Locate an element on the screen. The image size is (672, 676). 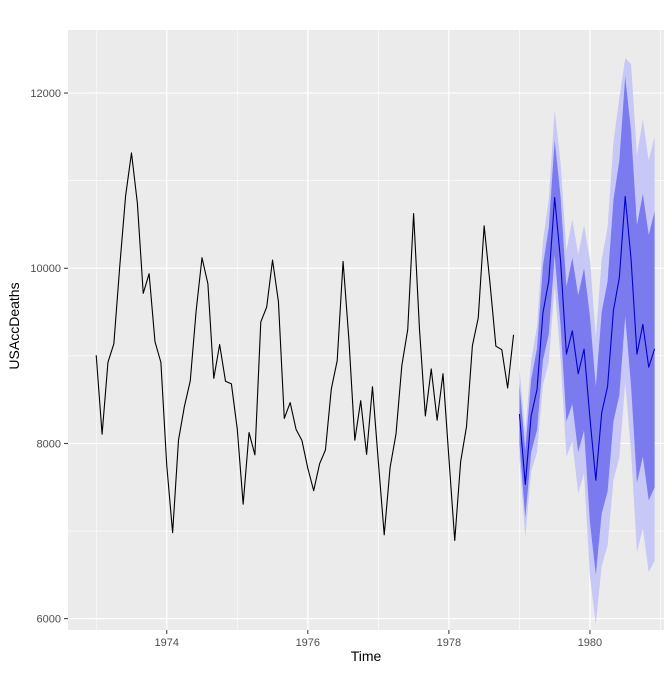
y-tick-label: 8000 is located at coordinates (49, 444).